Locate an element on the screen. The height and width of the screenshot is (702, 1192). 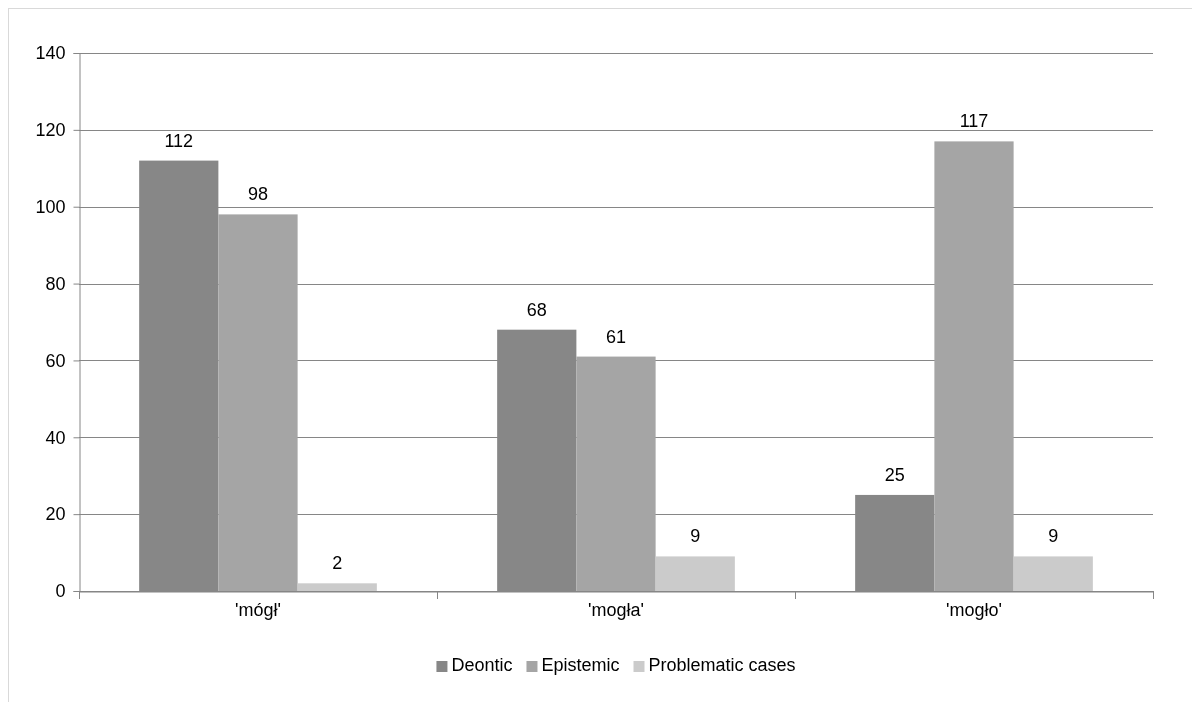
y-tick-label: 40 is located at coordinates (55, 437).